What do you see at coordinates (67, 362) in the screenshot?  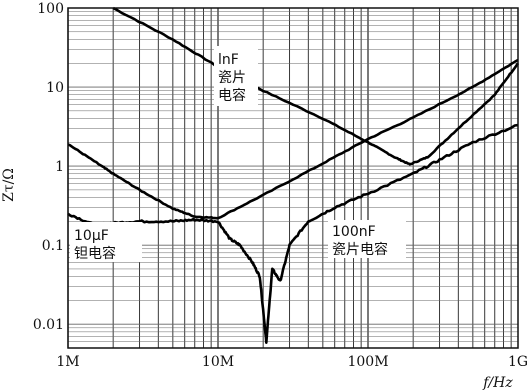 I see `x-tick-label: 1M` at bounding box center [67, 362].